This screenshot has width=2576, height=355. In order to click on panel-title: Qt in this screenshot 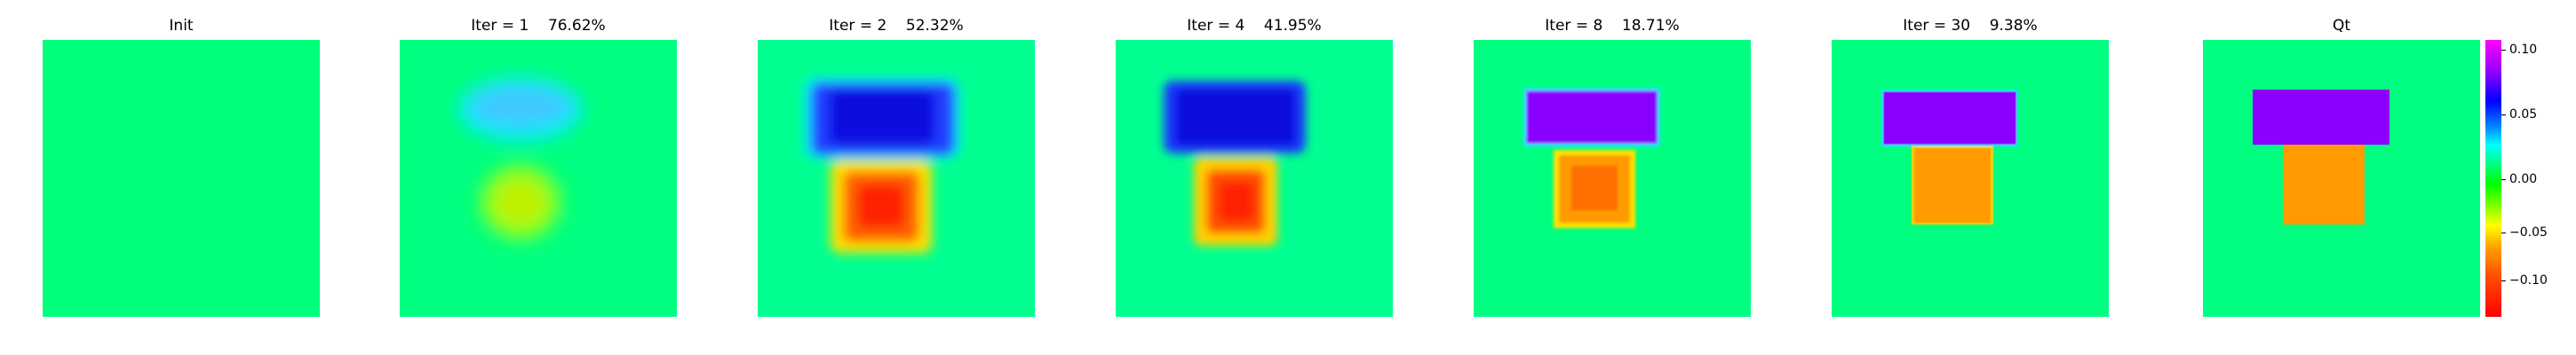, I will do `click(2341, 26)`.